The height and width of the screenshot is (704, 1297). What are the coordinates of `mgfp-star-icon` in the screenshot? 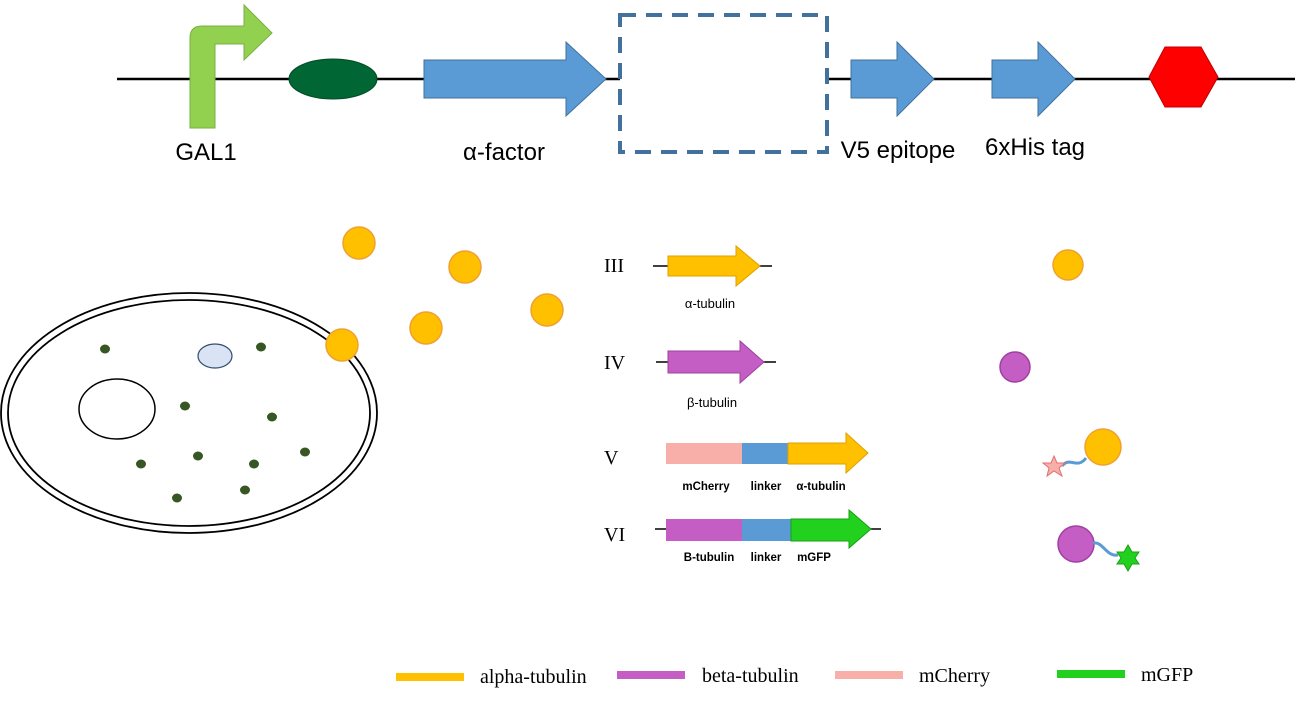 It's located at (1128, 558).